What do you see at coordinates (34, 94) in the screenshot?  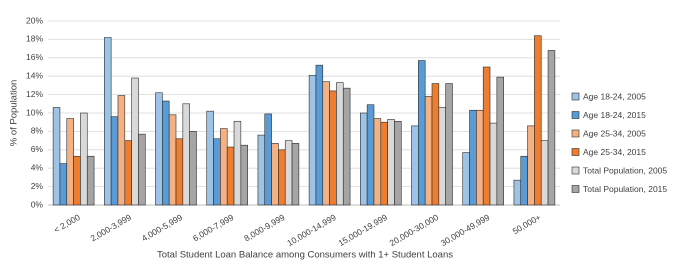 I see `y-tick-label: 12%` at bounding box center [34, 94].